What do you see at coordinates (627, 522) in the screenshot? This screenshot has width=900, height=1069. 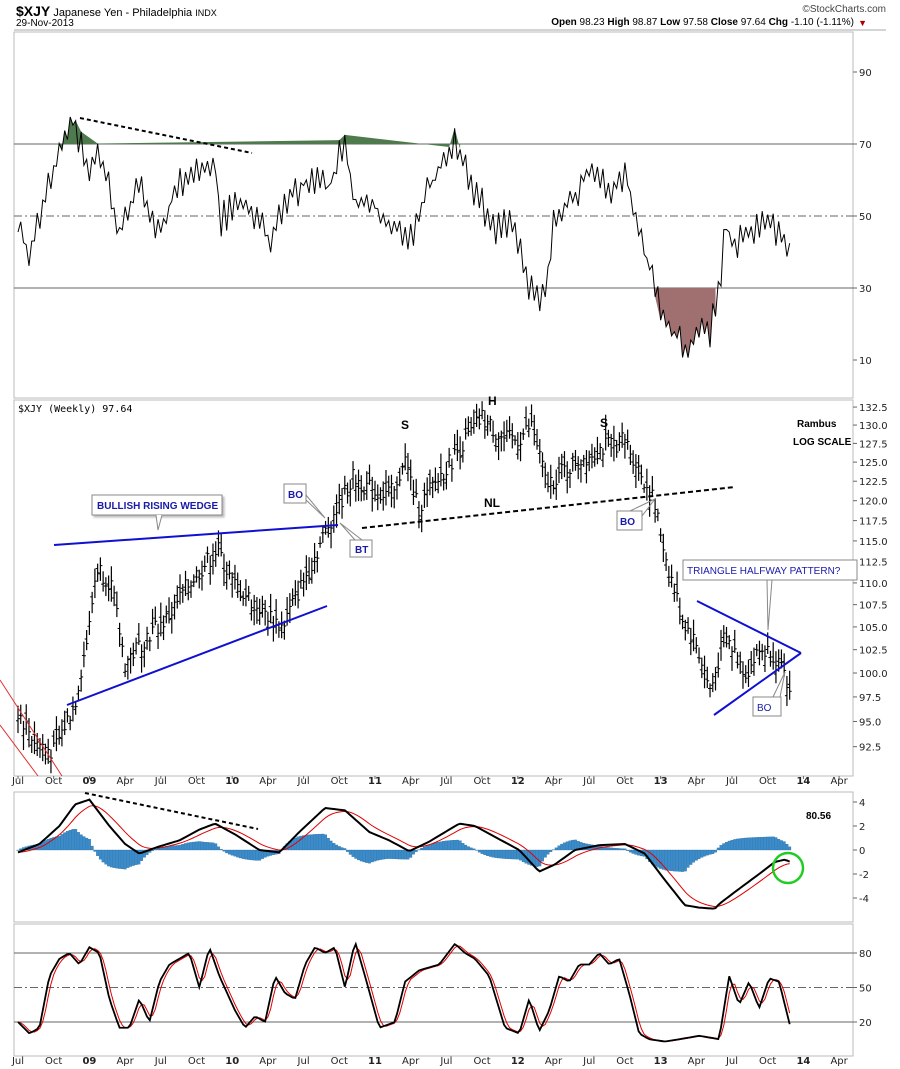 I see `callout-bo2-text: BO` at bounding box center [627, 522].